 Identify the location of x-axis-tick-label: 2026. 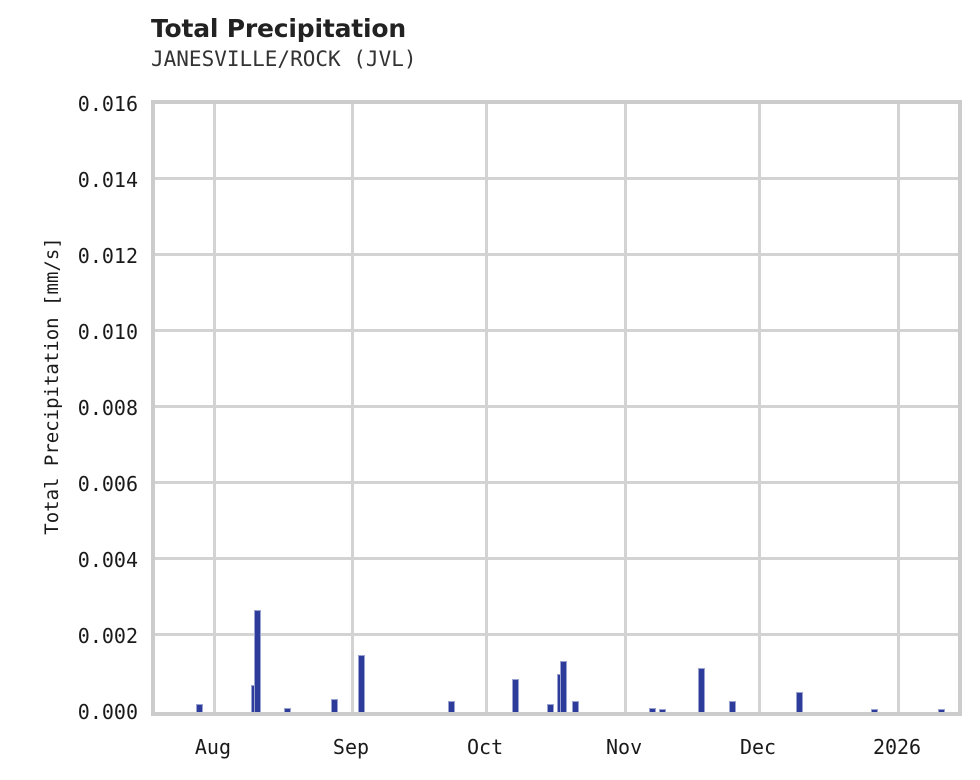
(897, 747).